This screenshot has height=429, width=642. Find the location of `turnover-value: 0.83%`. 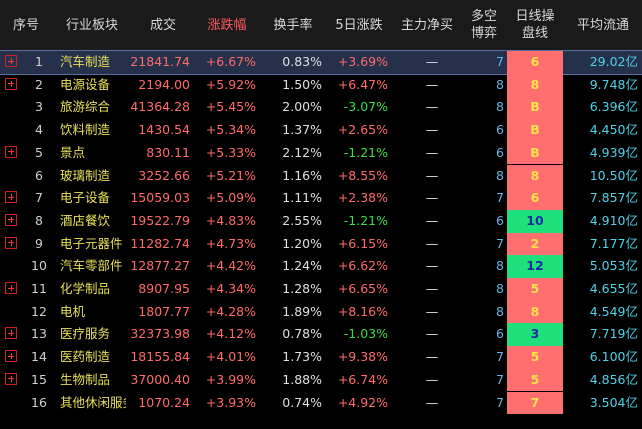

turnover-value: 0.83% is located at coordinates (302, 61).